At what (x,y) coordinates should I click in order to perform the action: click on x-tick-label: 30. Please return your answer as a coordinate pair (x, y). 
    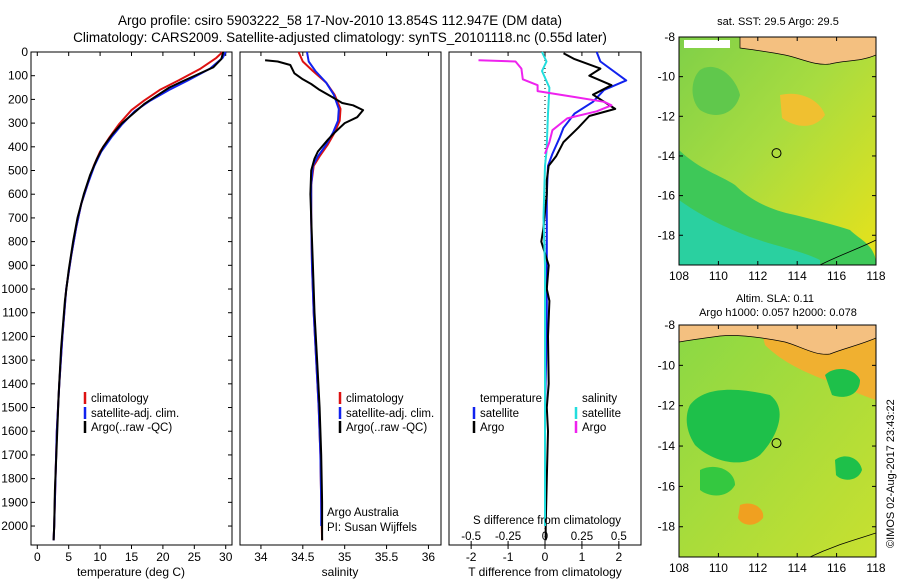
    Looking at the image, I should click on (226, 557).